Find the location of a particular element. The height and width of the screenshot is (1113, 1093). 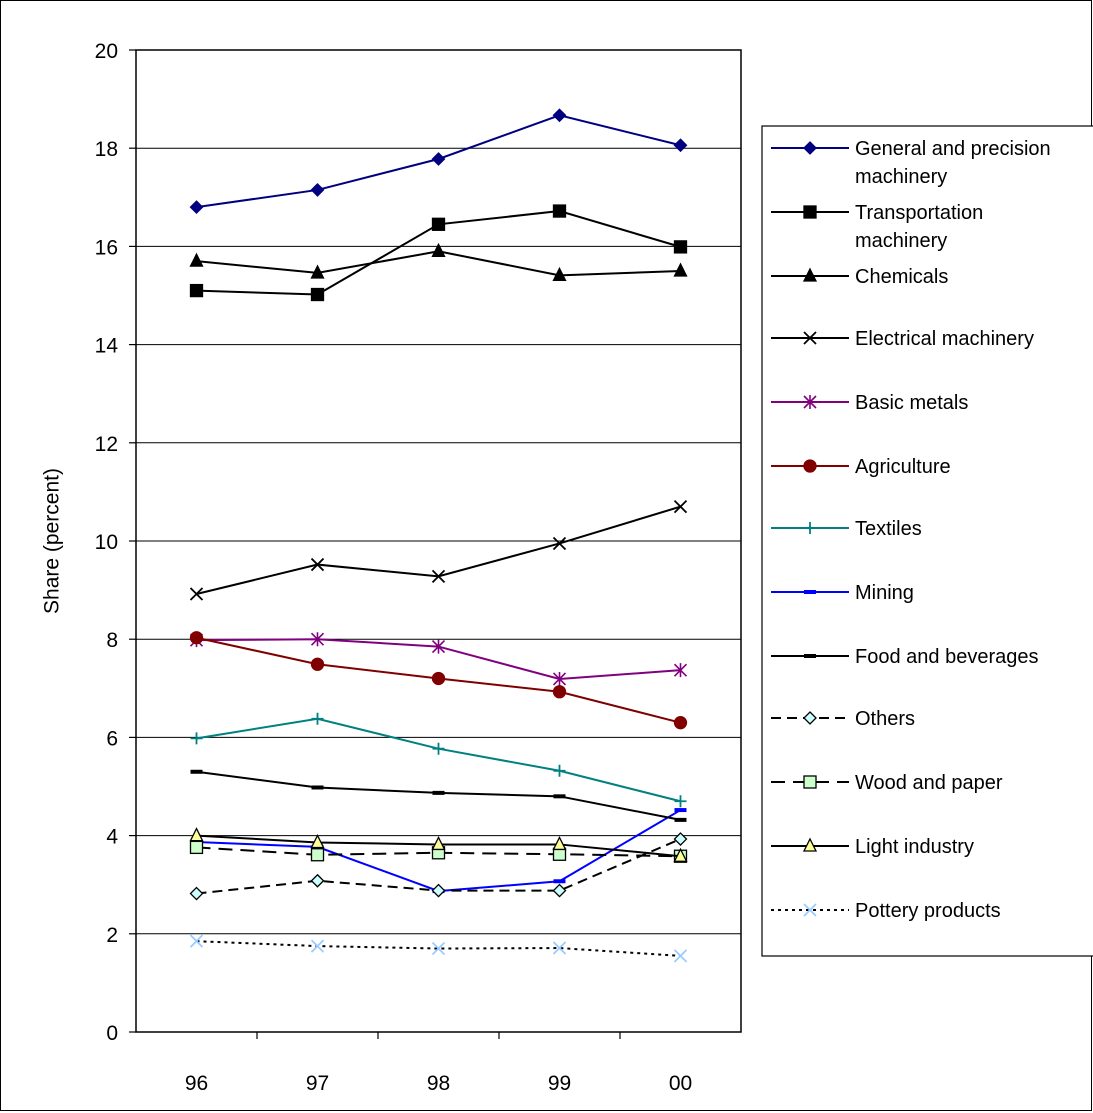

y-tick-label: 12 is located at coordinates (106, 444).